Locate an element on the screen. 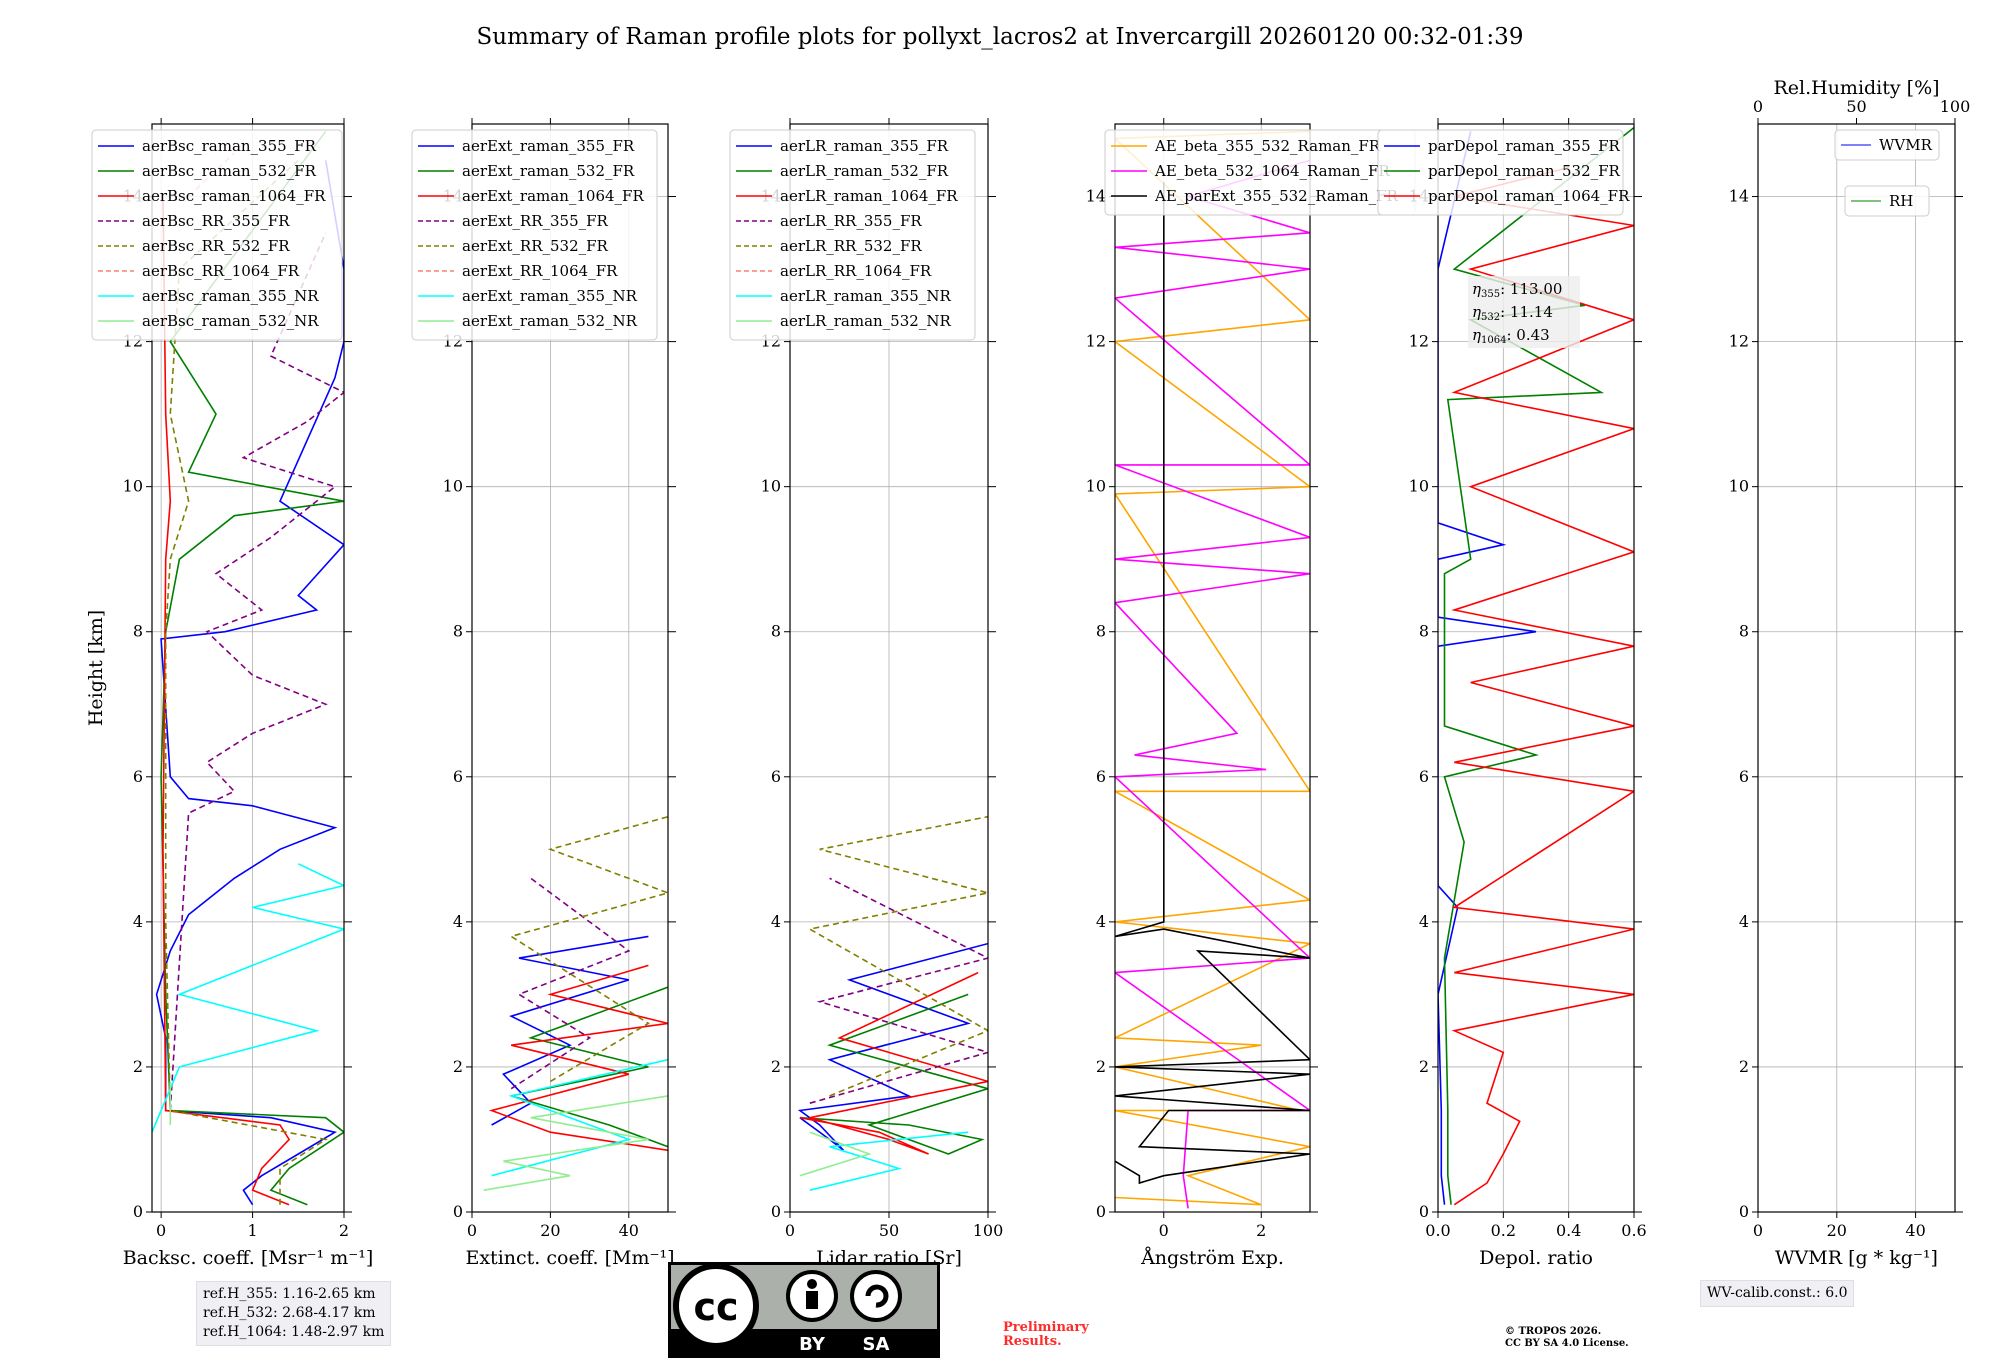 Image resolution: width=2000 pixels, height=1360 pixels. eta-number: : 11.14 is located at coordinates (1526, 312).